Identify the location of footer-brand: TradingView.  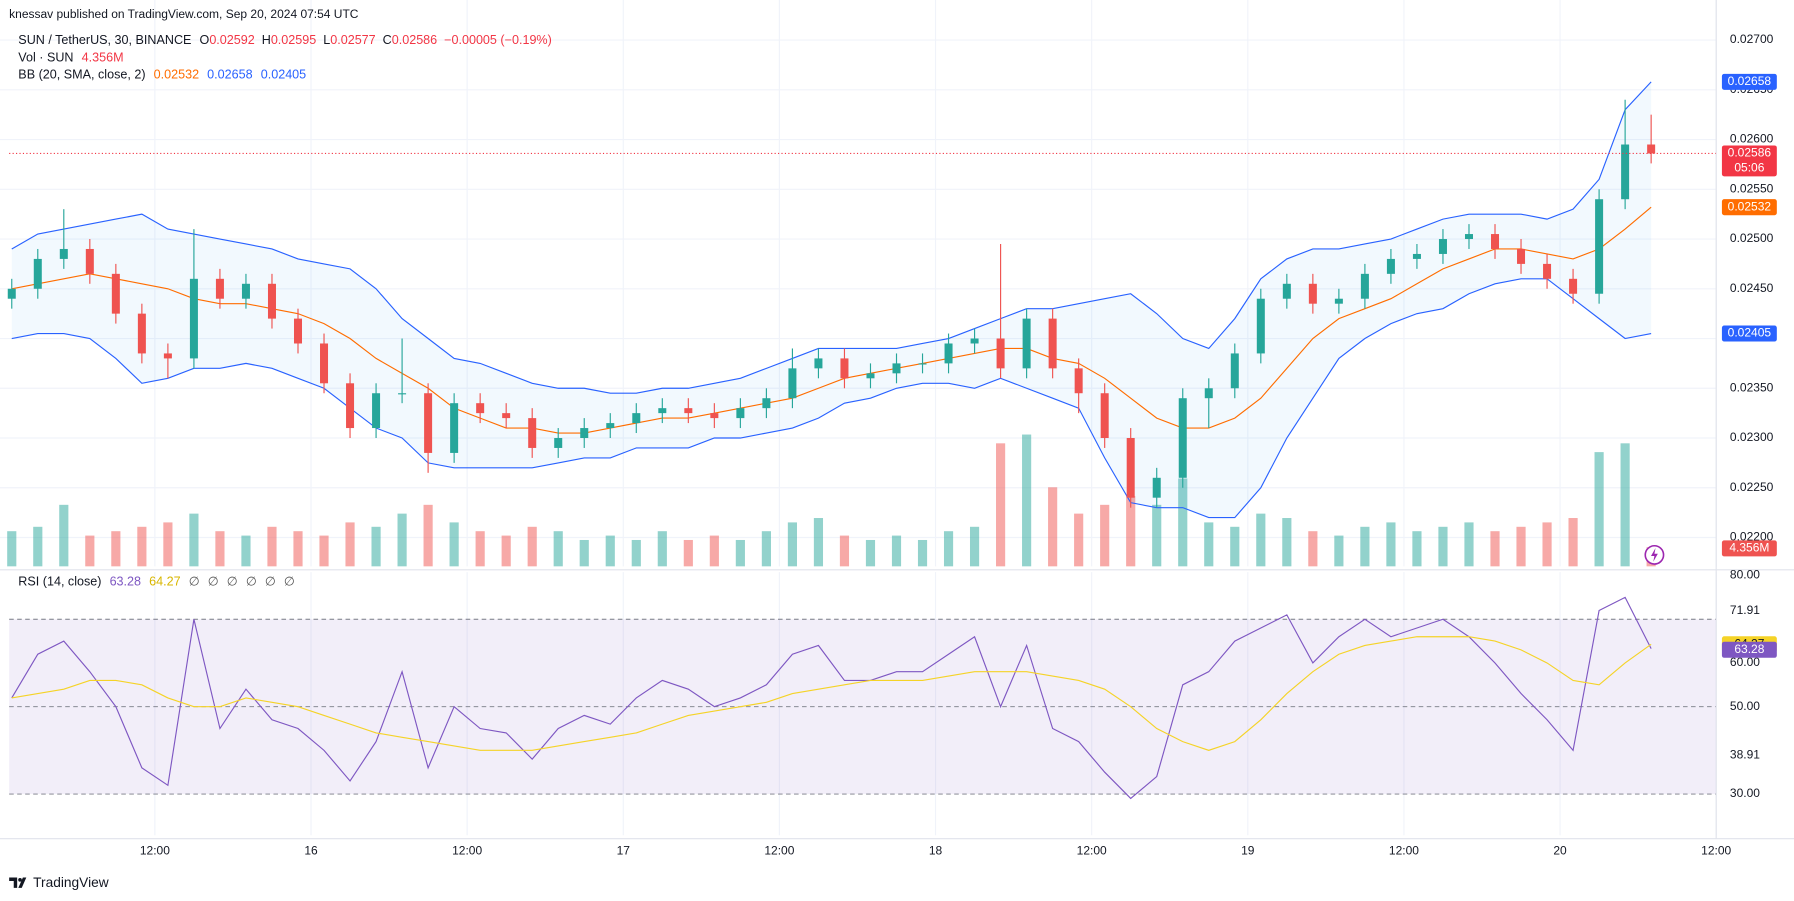
(71, 882).